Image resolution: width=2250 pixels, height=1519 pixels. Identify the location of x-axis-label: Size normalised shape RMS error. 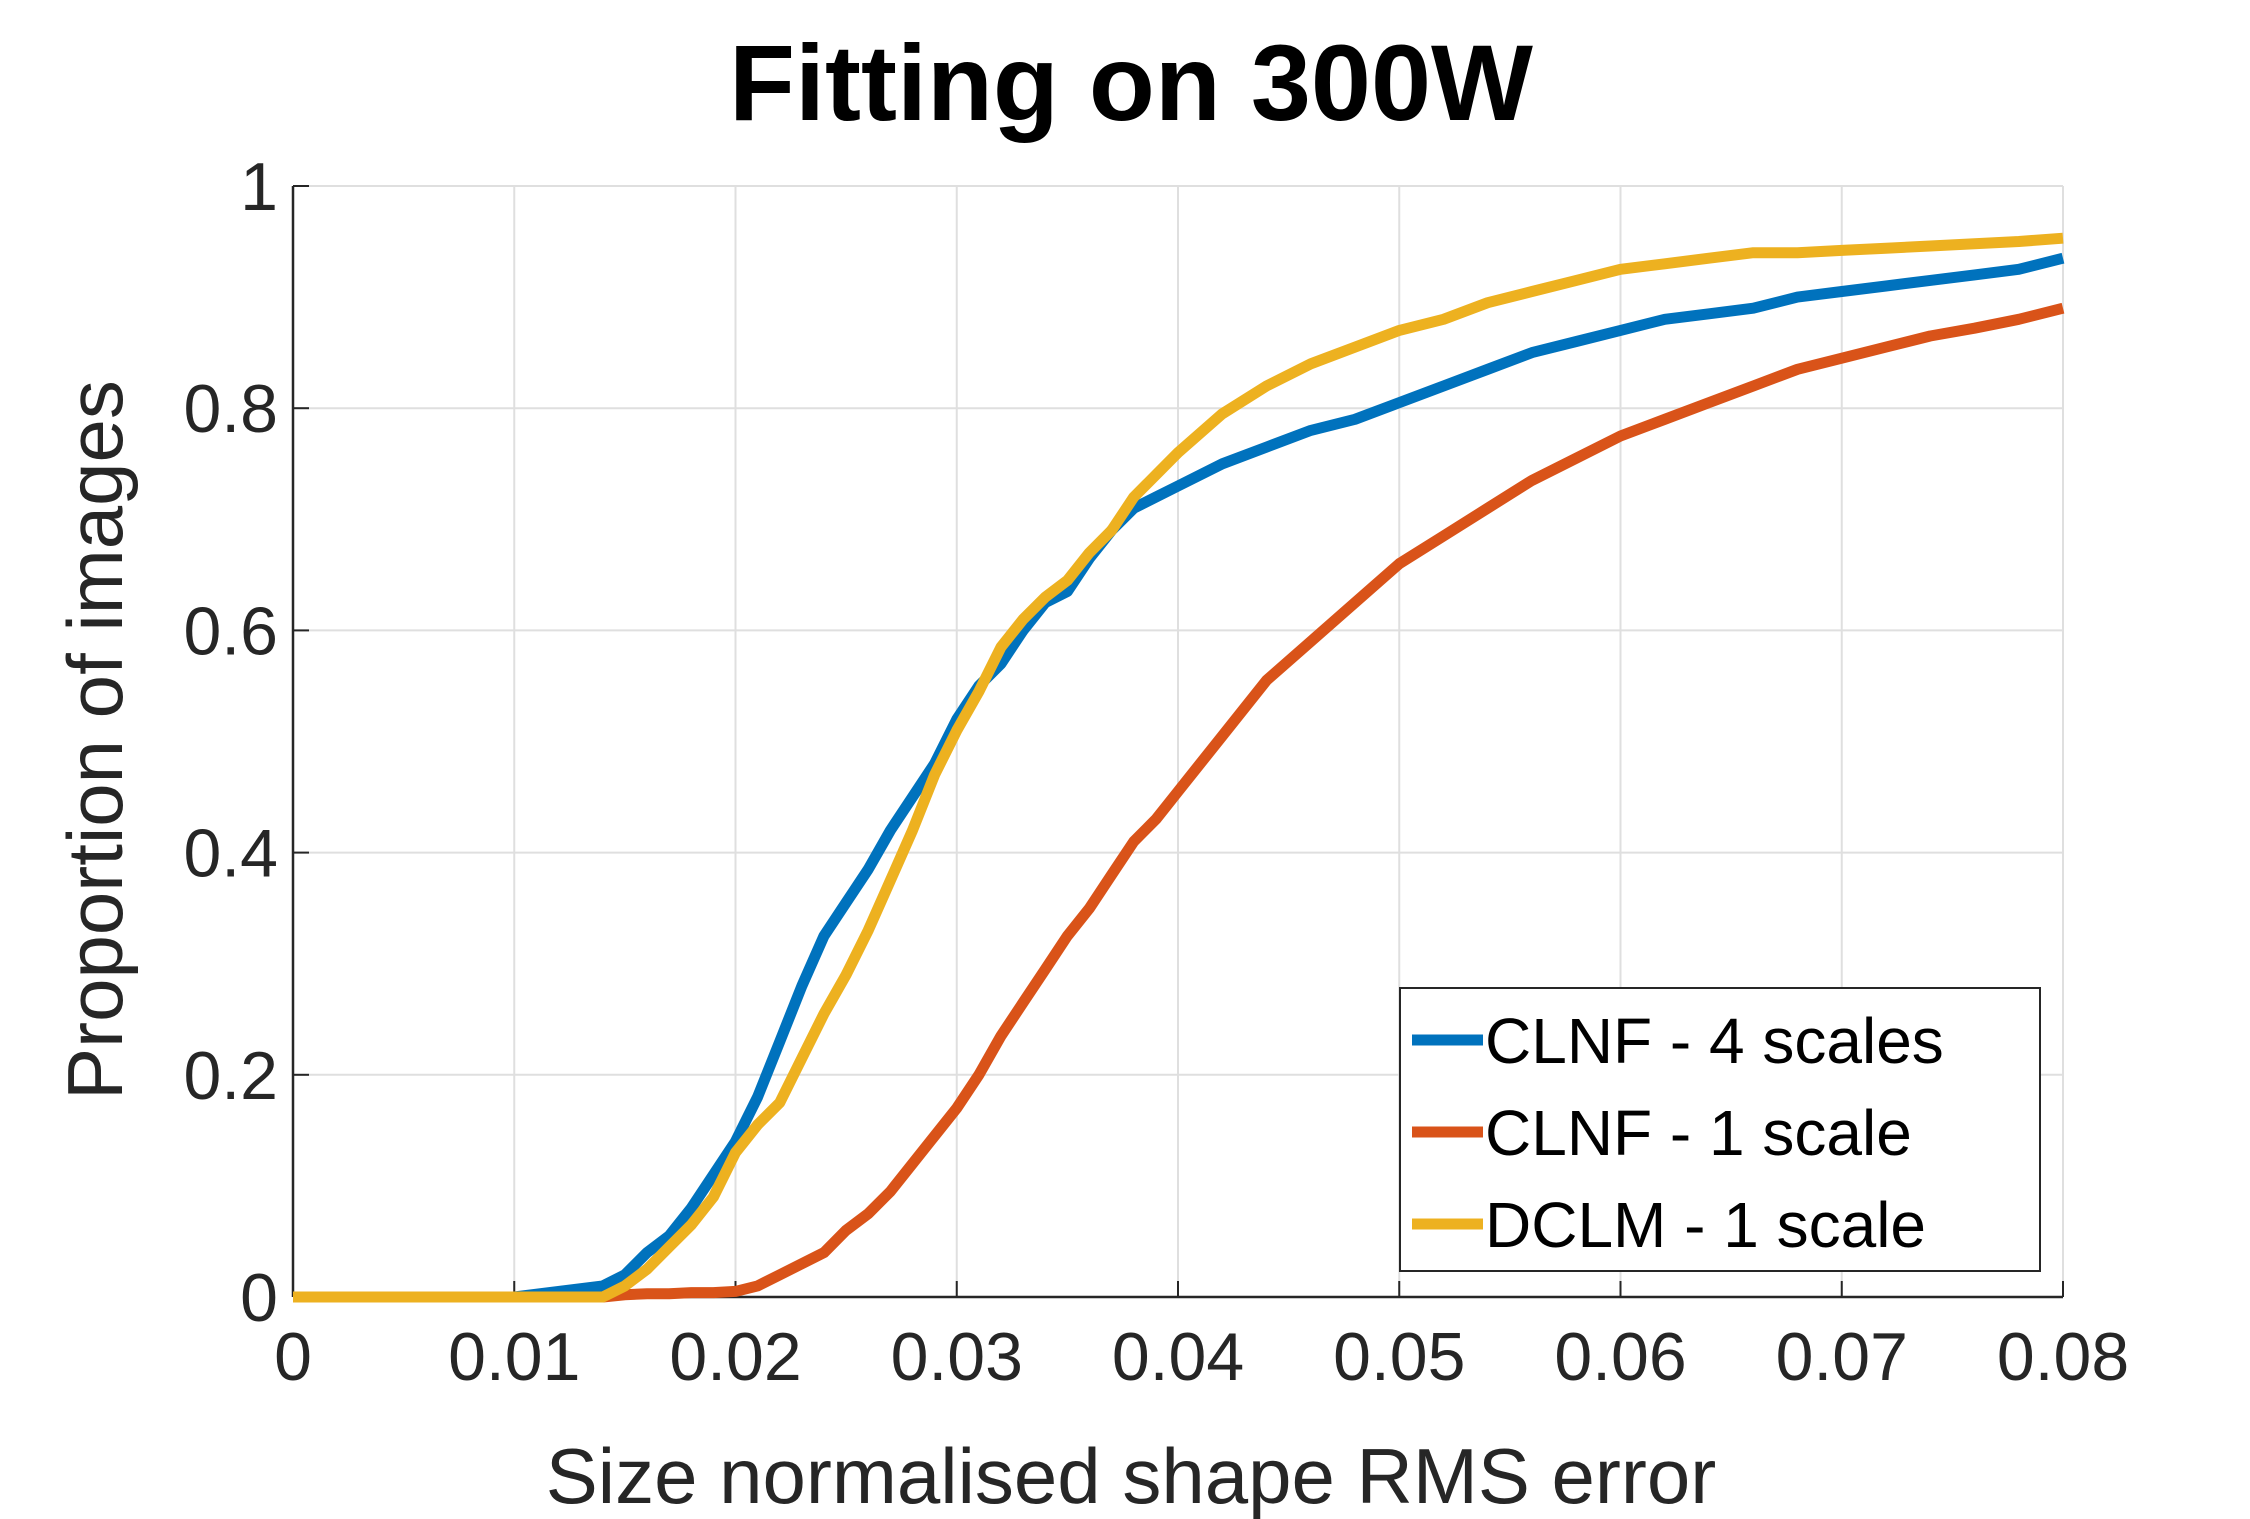
(1131, 1475).